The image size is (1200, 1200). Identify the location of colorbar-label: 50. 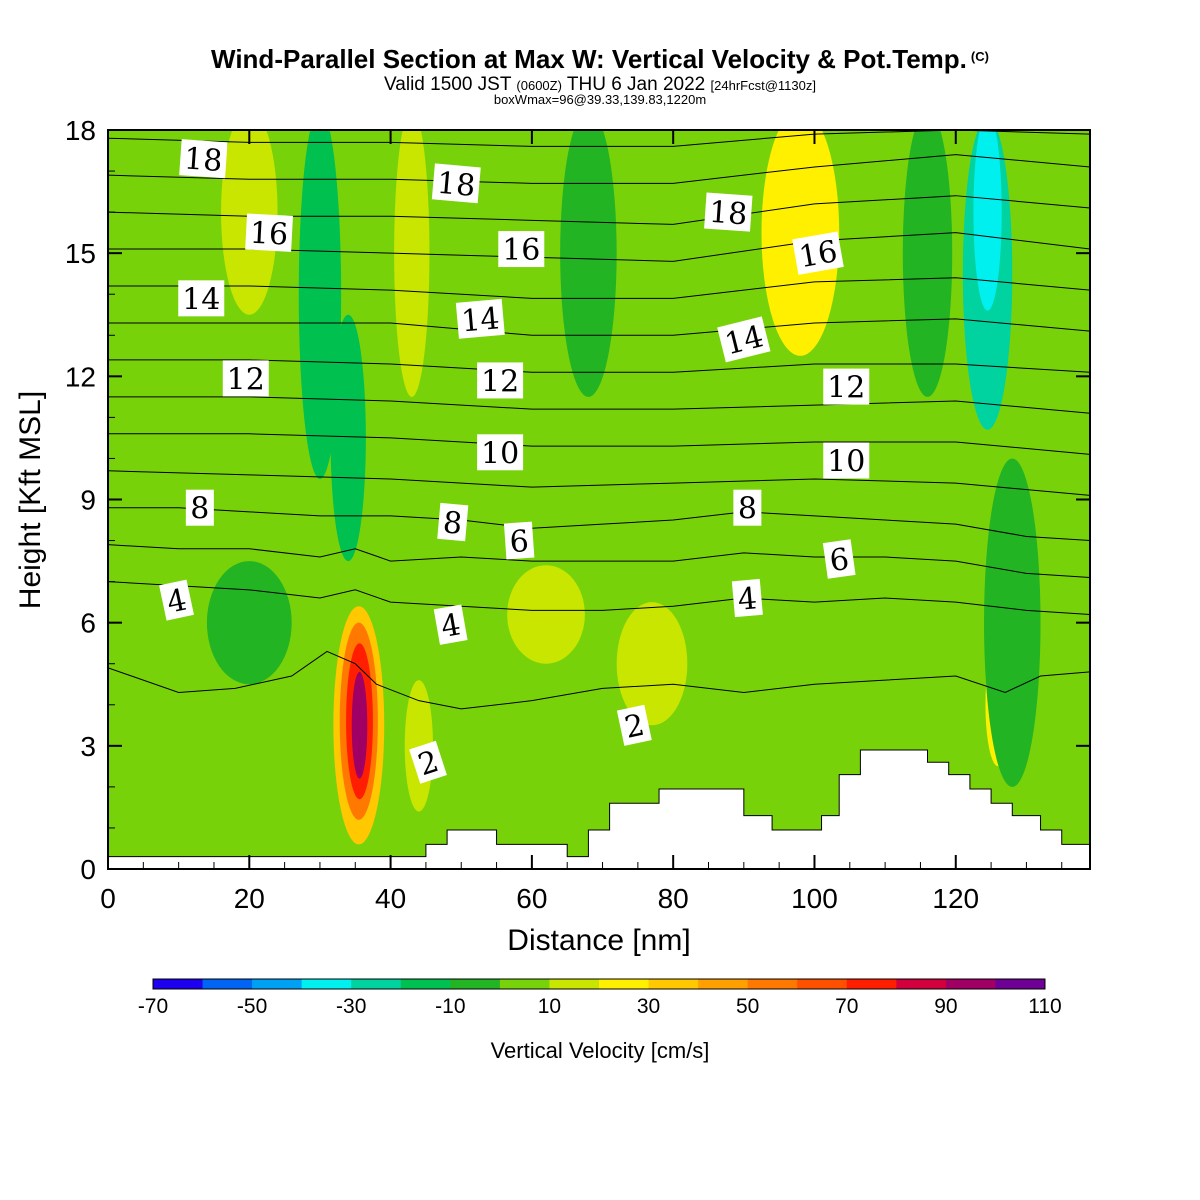
(747, 1006).